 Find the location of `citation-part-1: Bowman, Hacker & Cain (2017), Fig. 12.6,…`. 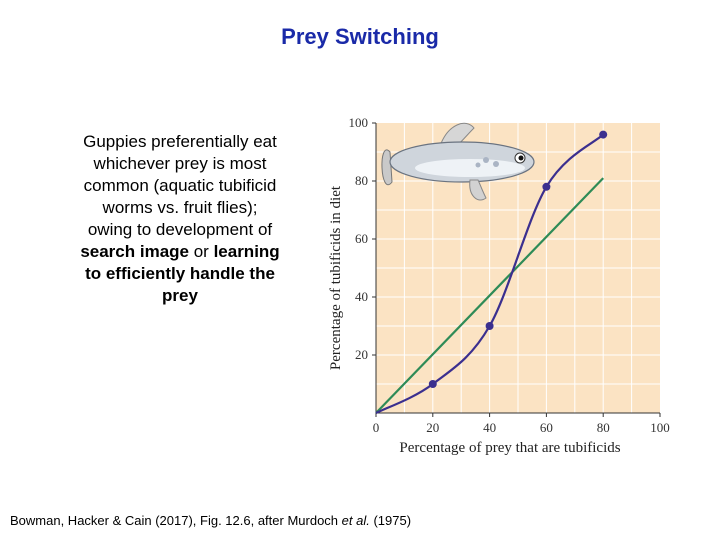

citation-part-1: Bowman, Hacker & Cain (2017), Fig. 12.6,… is located at coordinates (176, 520).